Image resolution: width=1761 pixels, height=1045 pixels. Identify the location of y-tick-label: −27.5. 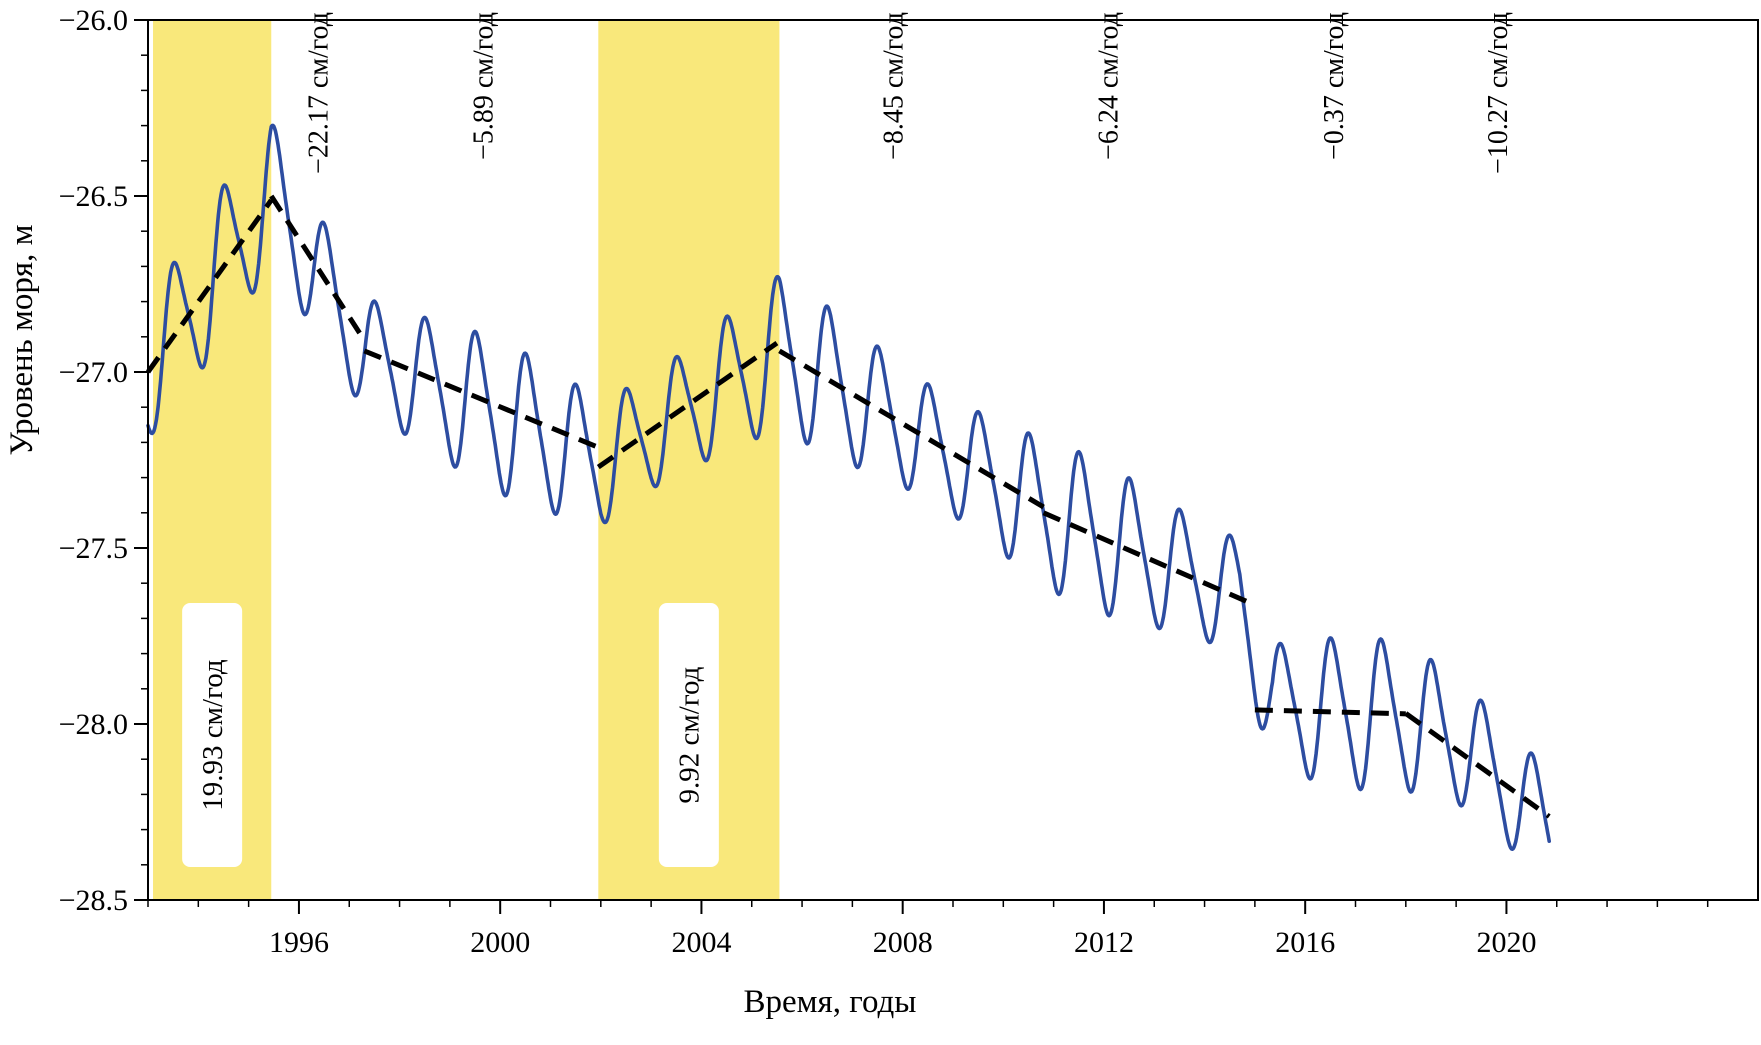
(93, 548).